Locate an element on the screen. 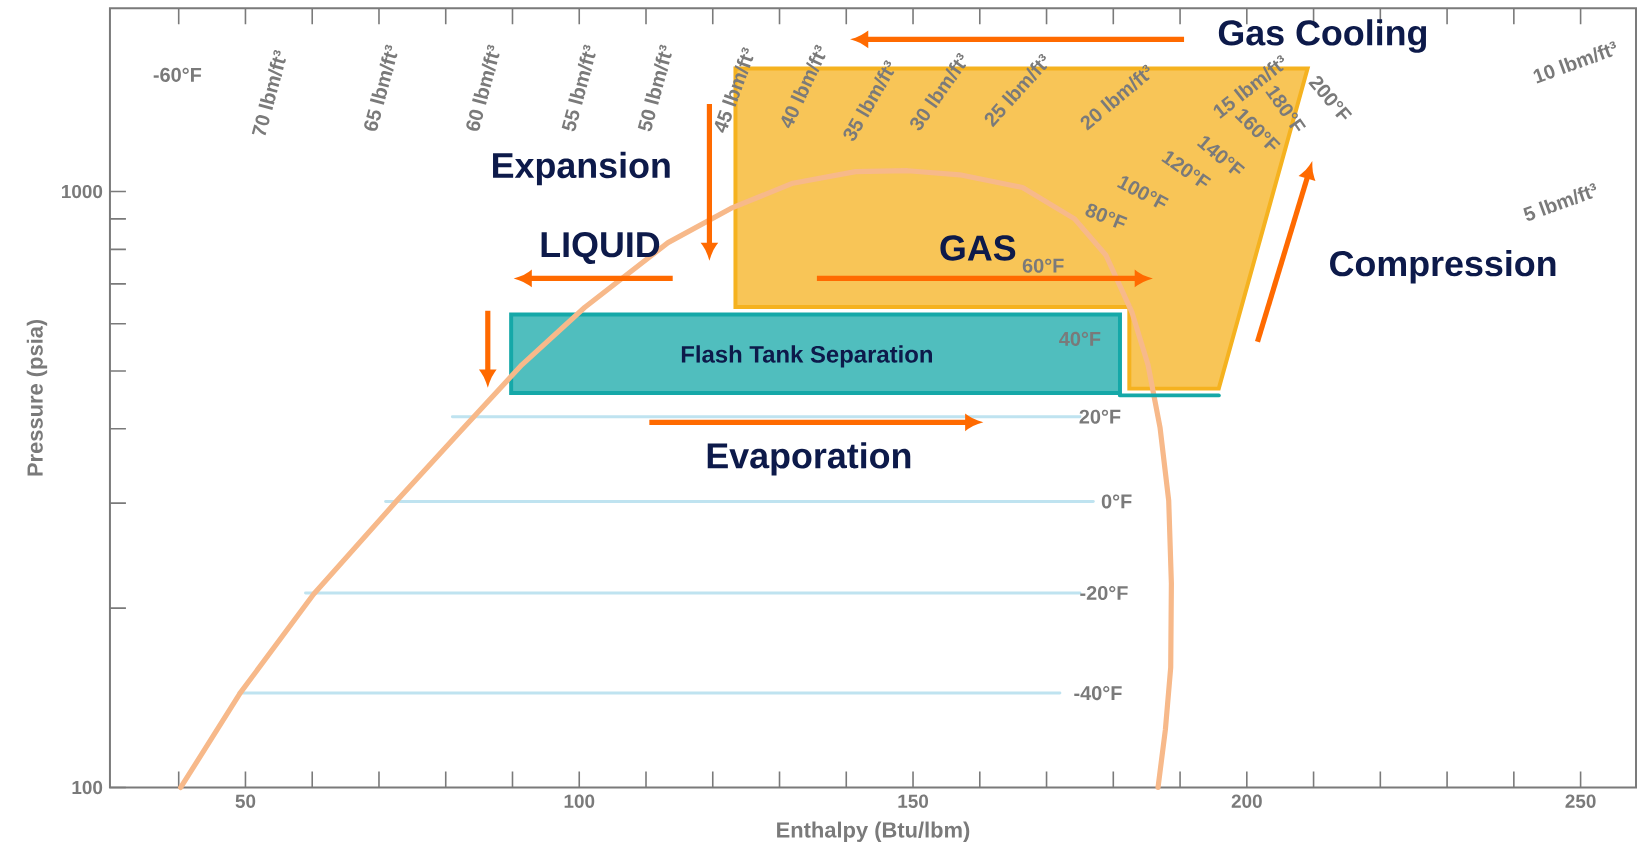 The height and width of the screenshot is (868, 1637). annotation: 20°F is located at coordinates (1100, 416).